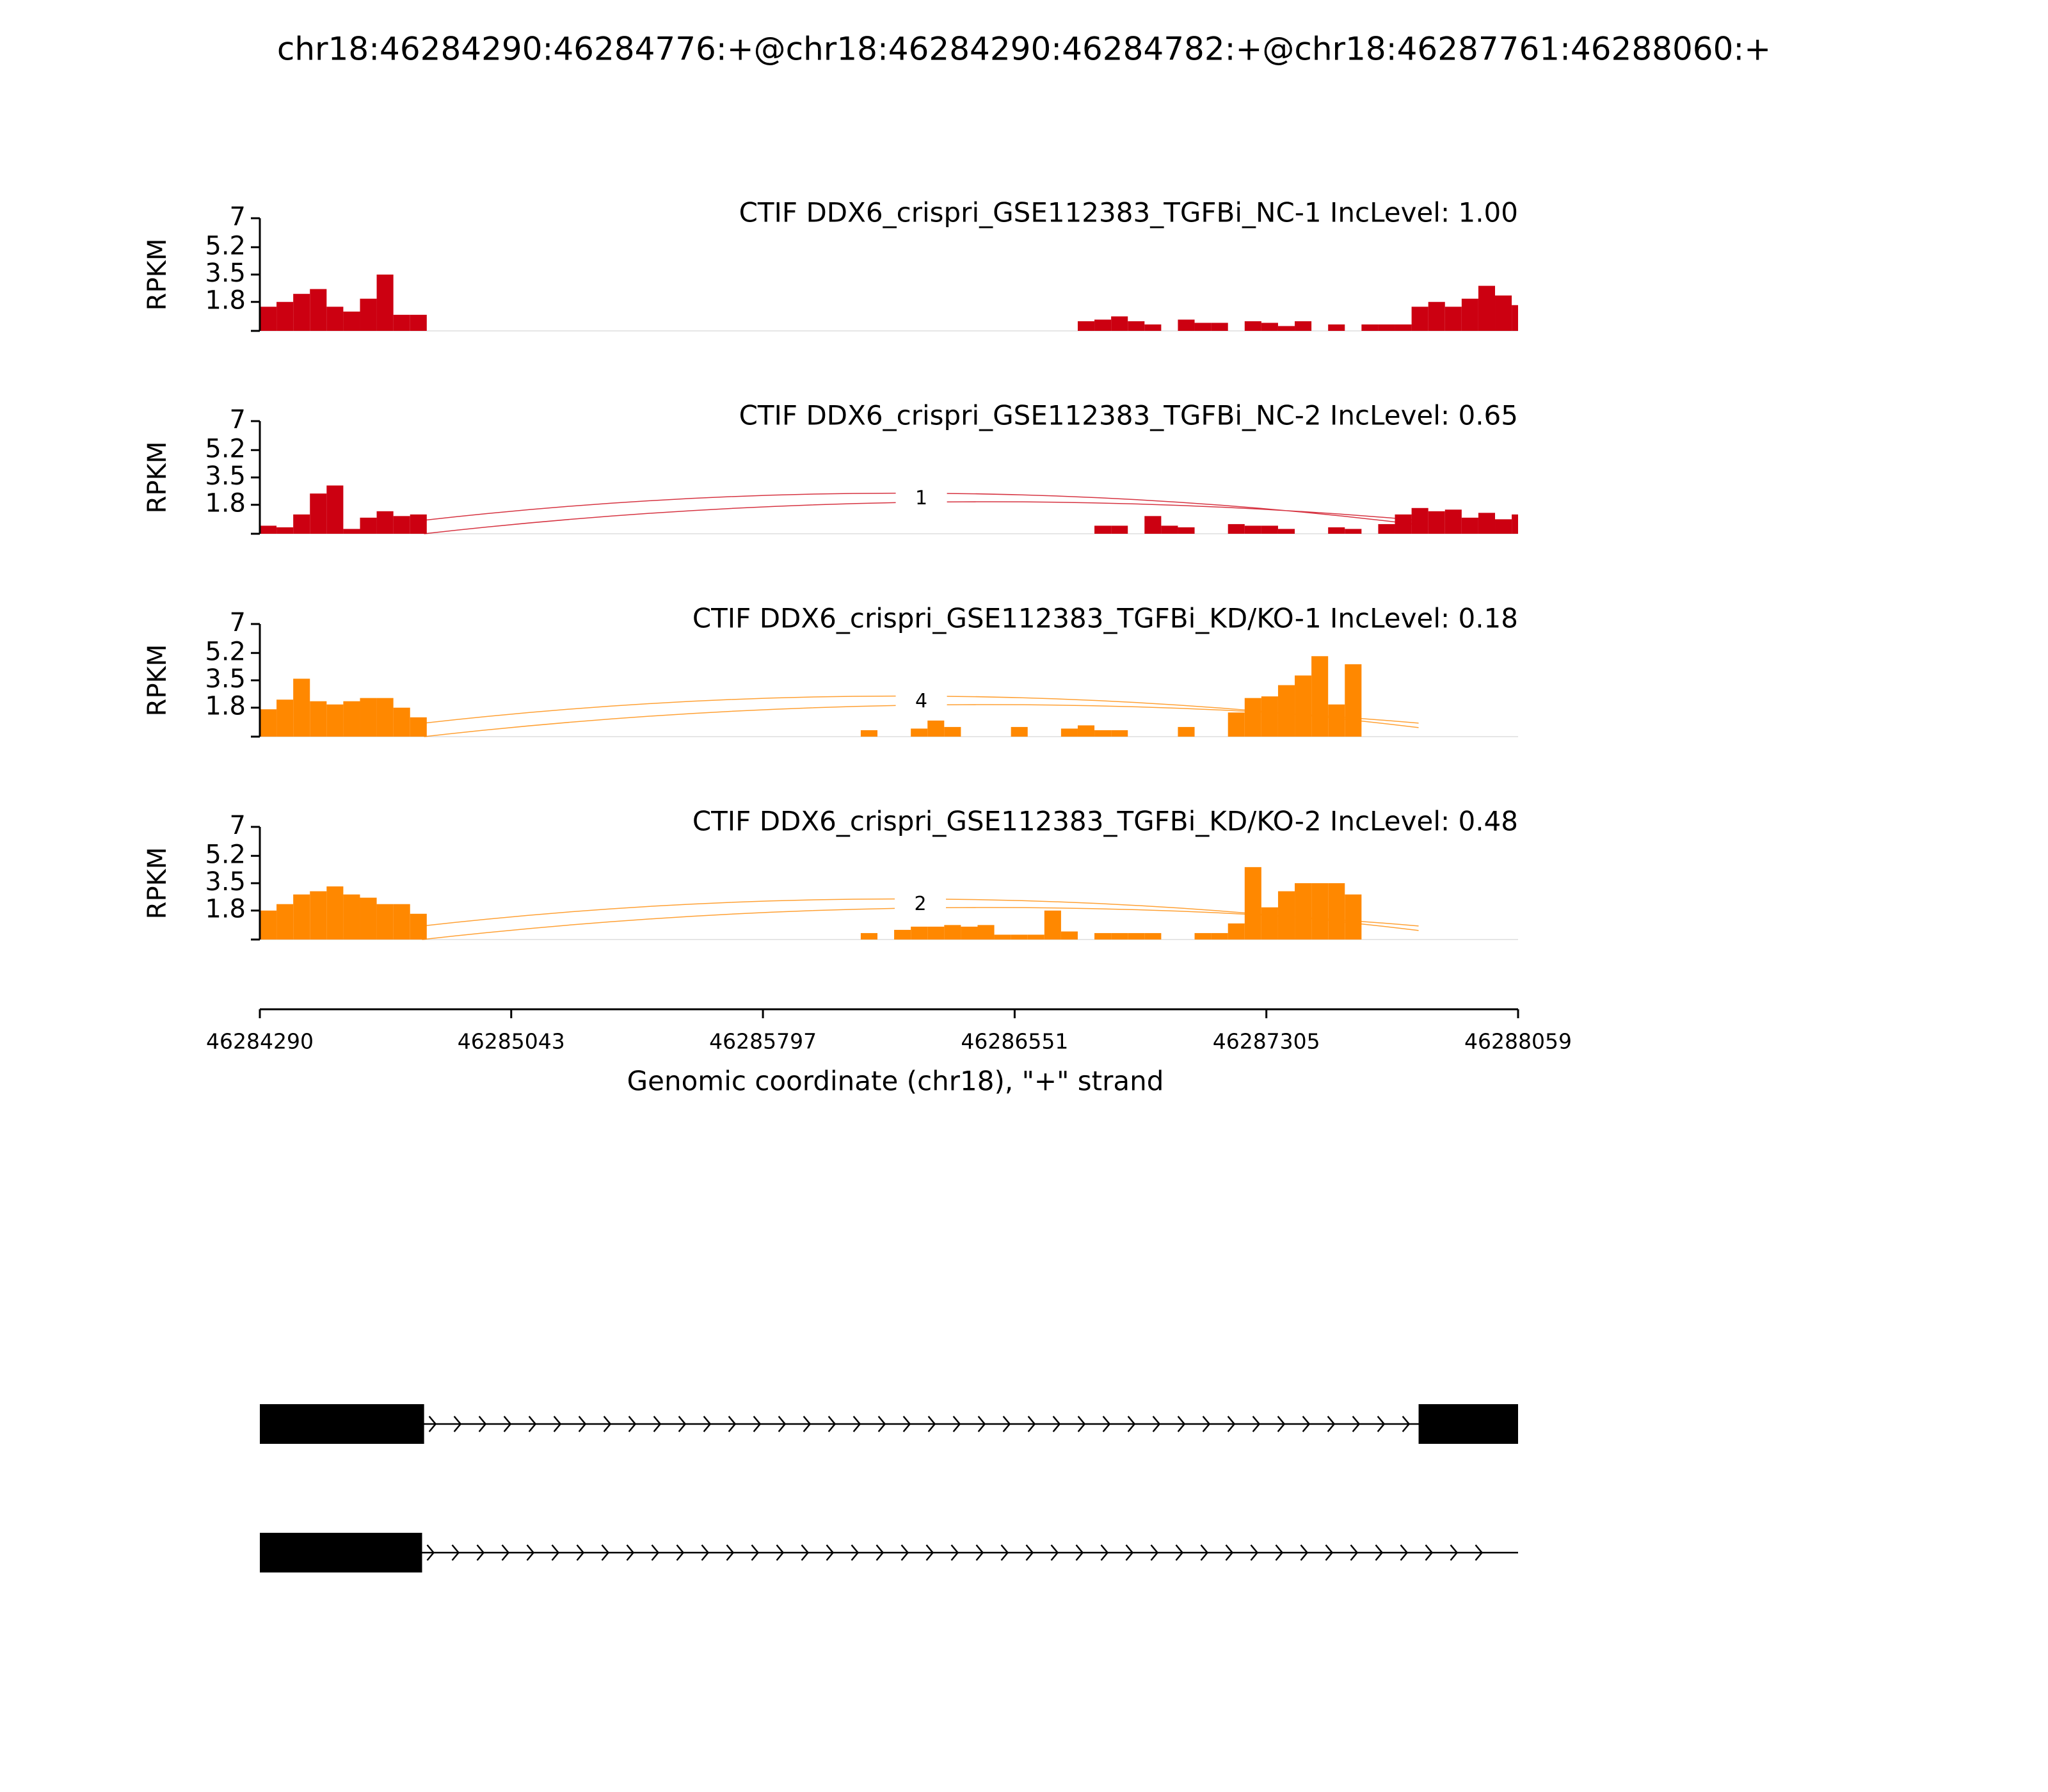  Describe the element at coordinates (763, 1041) in the screenshot. I see `x-tick-label: 46285797` at that location.